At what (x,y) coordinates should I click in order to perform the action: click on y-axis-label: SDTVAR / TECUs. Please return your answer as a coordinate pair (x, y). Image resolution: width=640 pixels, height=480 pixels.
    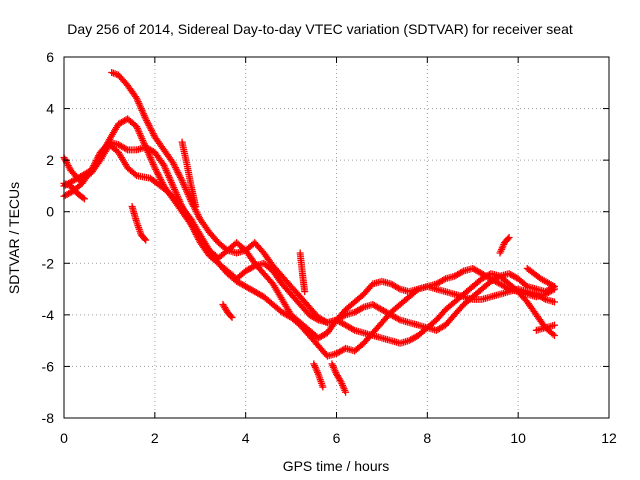
    Looking at the image, I should click on (14, 238).